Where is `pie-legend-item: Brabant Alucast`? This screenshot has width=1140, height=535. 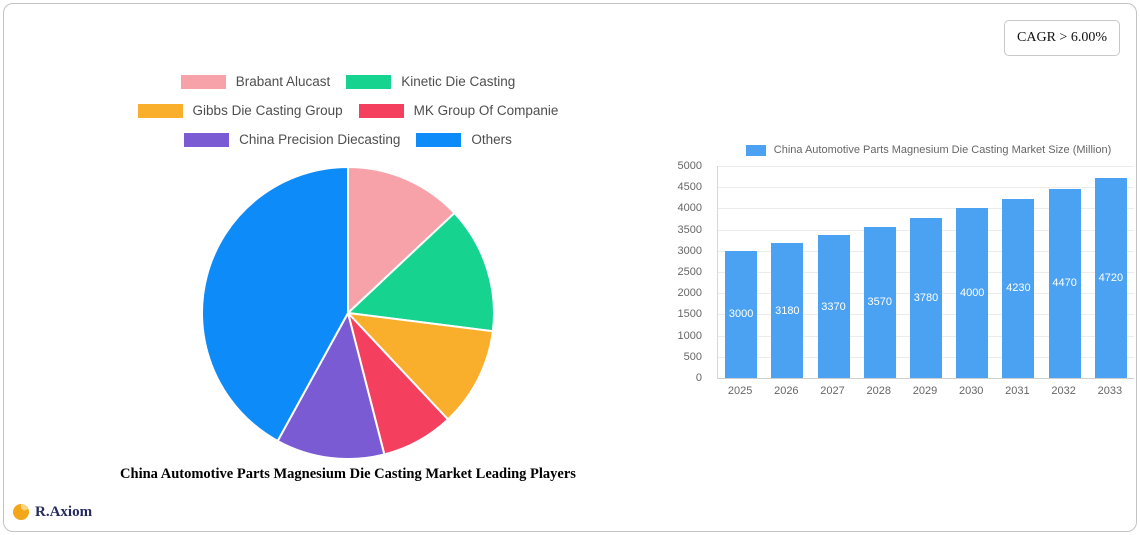 pie-legend-item: Brabant Alucast is located at coordinates (255, 81).